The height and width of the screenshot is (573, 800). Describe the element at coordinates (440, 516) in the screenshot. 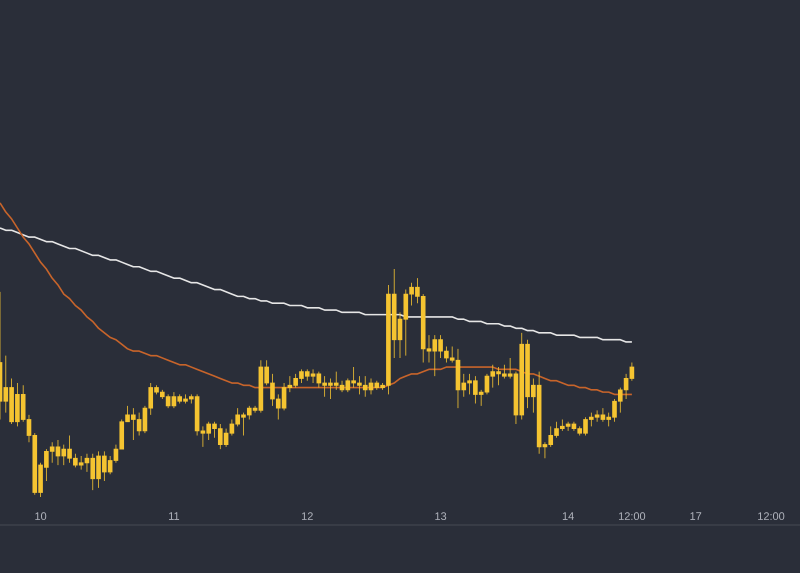

I see `x-tick-label: 13` at that location.